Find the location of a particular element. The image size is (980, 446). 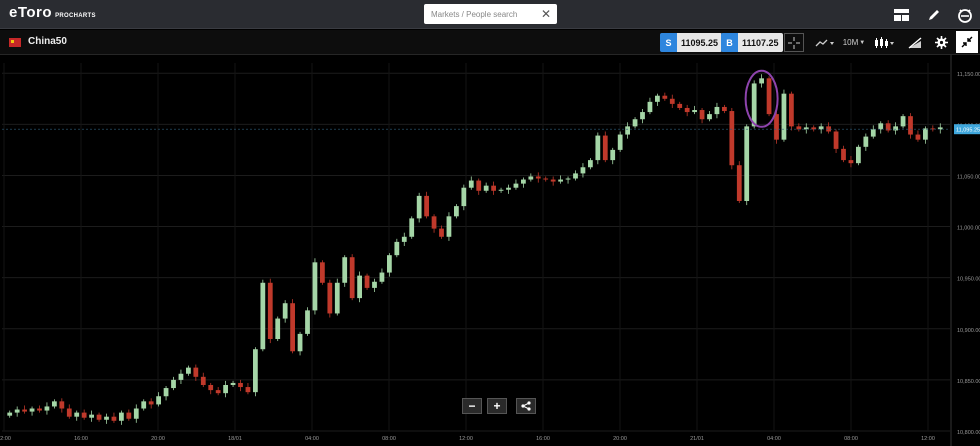

buy-price: 11107.25 is located at coordinates (760, 42).